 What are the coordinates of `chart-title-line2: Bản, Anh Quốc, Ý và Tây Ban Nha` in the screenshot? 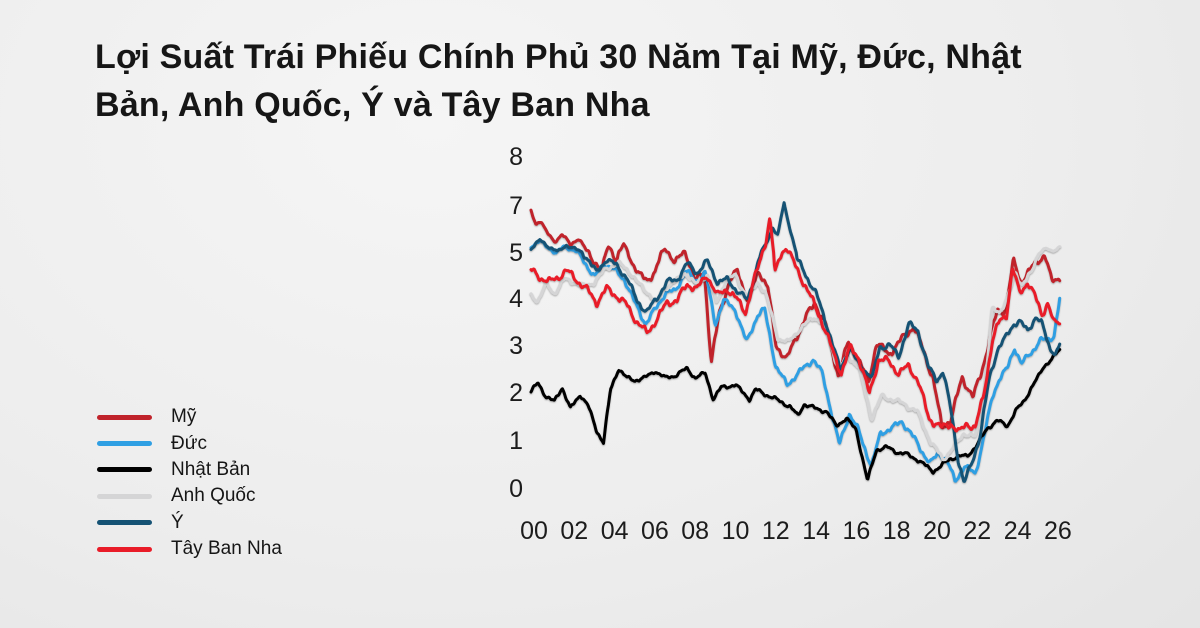 It's located at (372, 105).